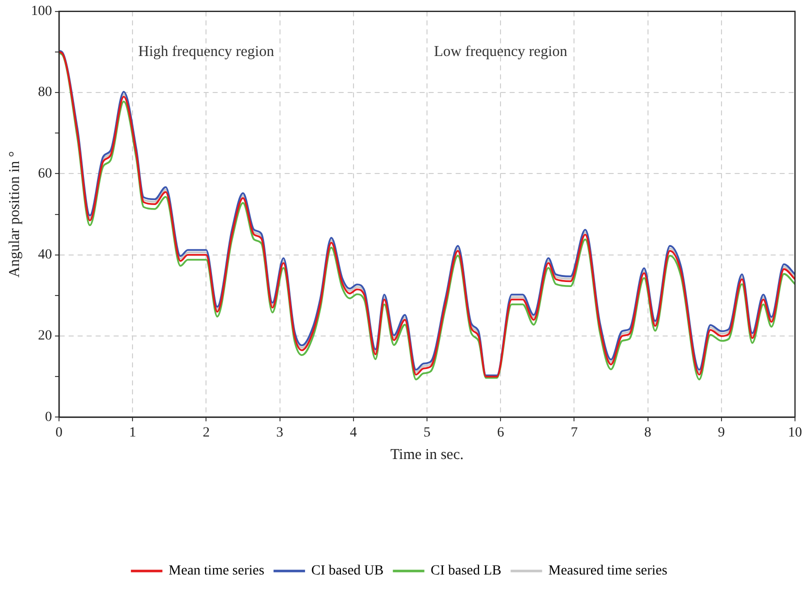 This screenshot has width=805, height=592. I want to click on x-tick-label: 1, so click(132, 432).